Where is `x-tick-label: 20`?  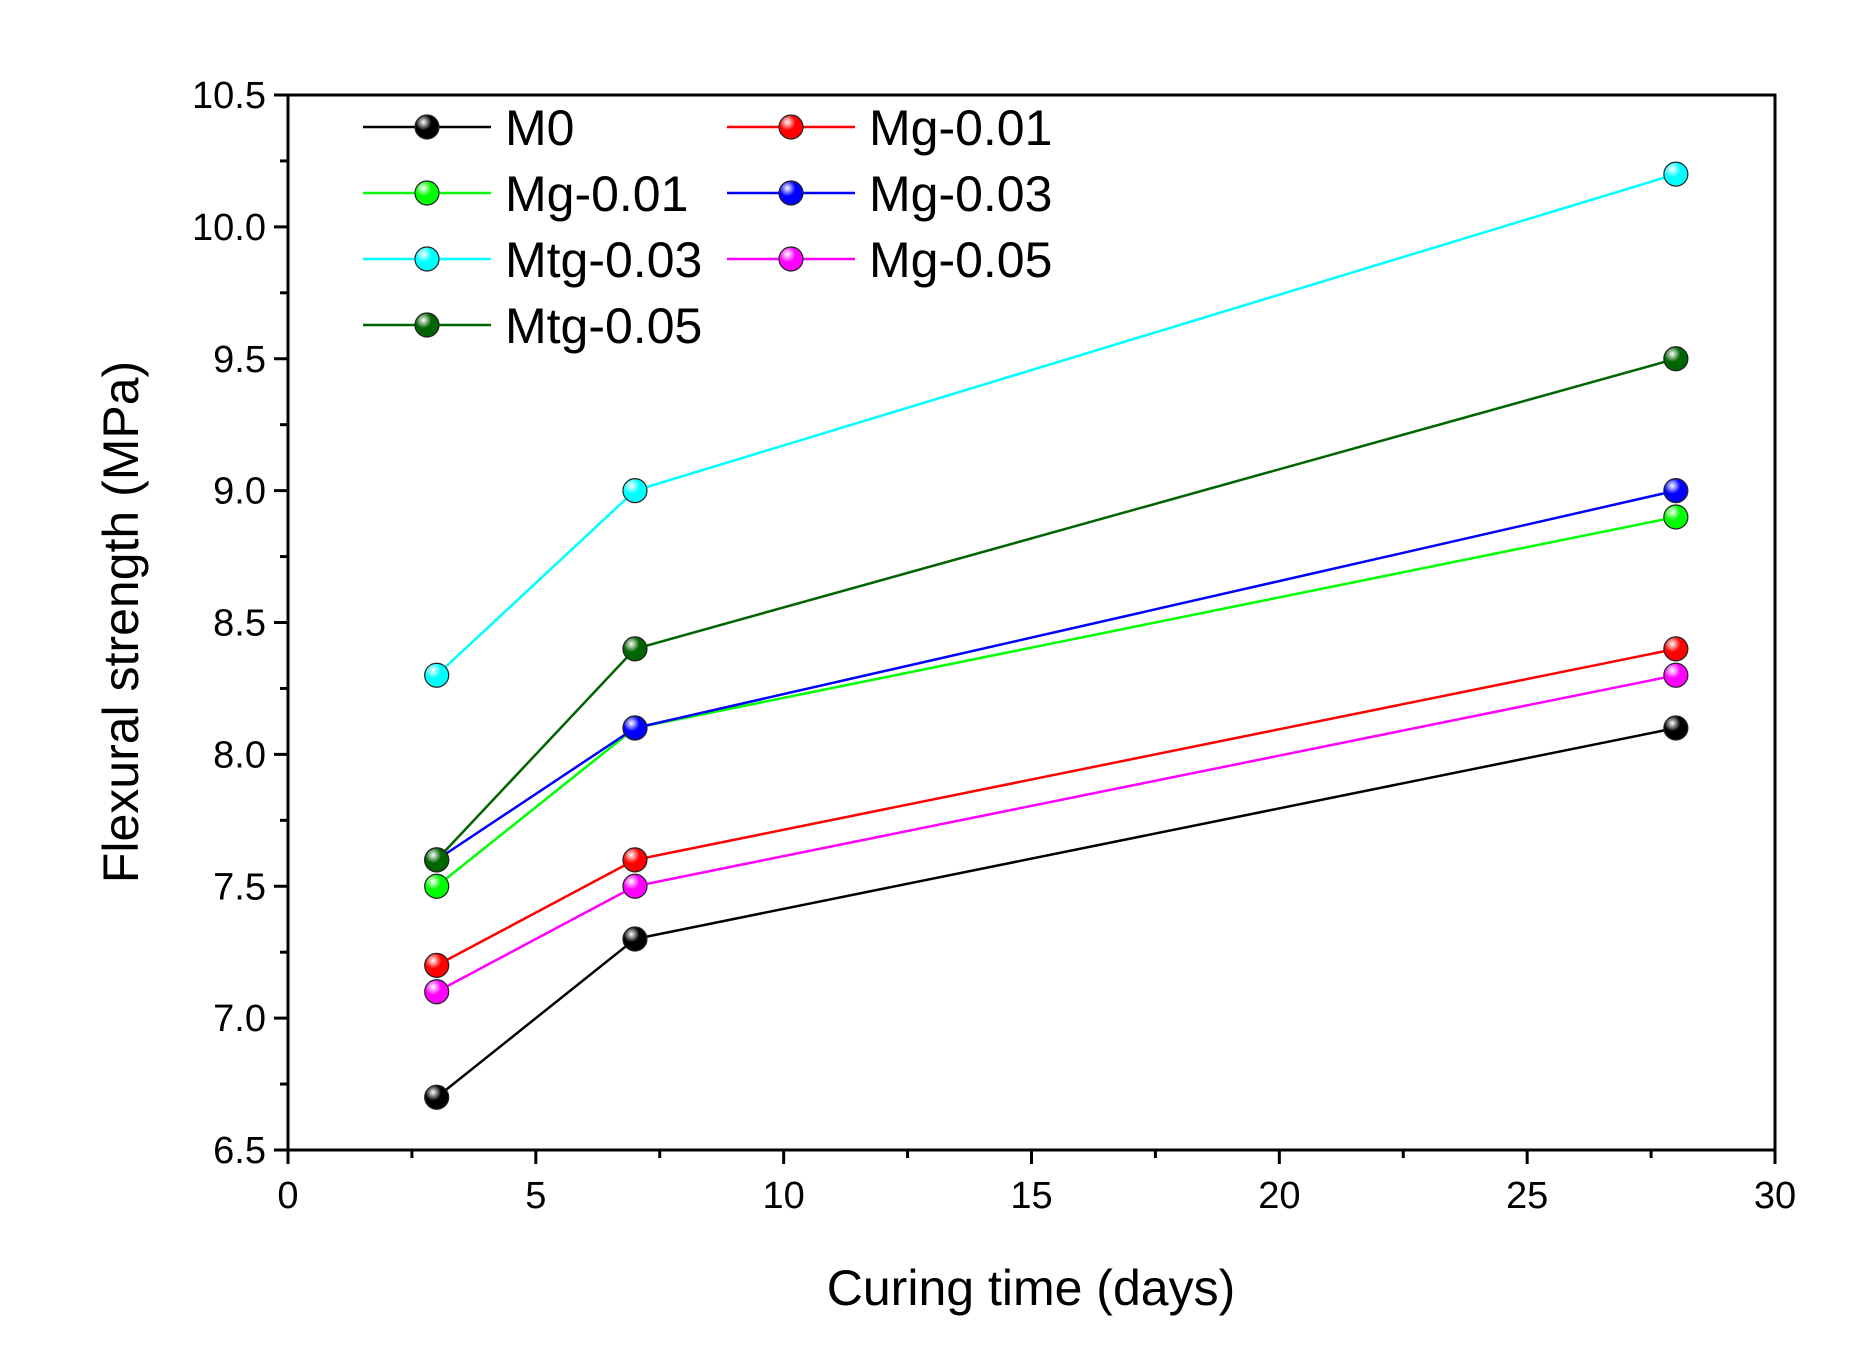 x-tick-label: 20 is located at coordinates (1279, 1196).